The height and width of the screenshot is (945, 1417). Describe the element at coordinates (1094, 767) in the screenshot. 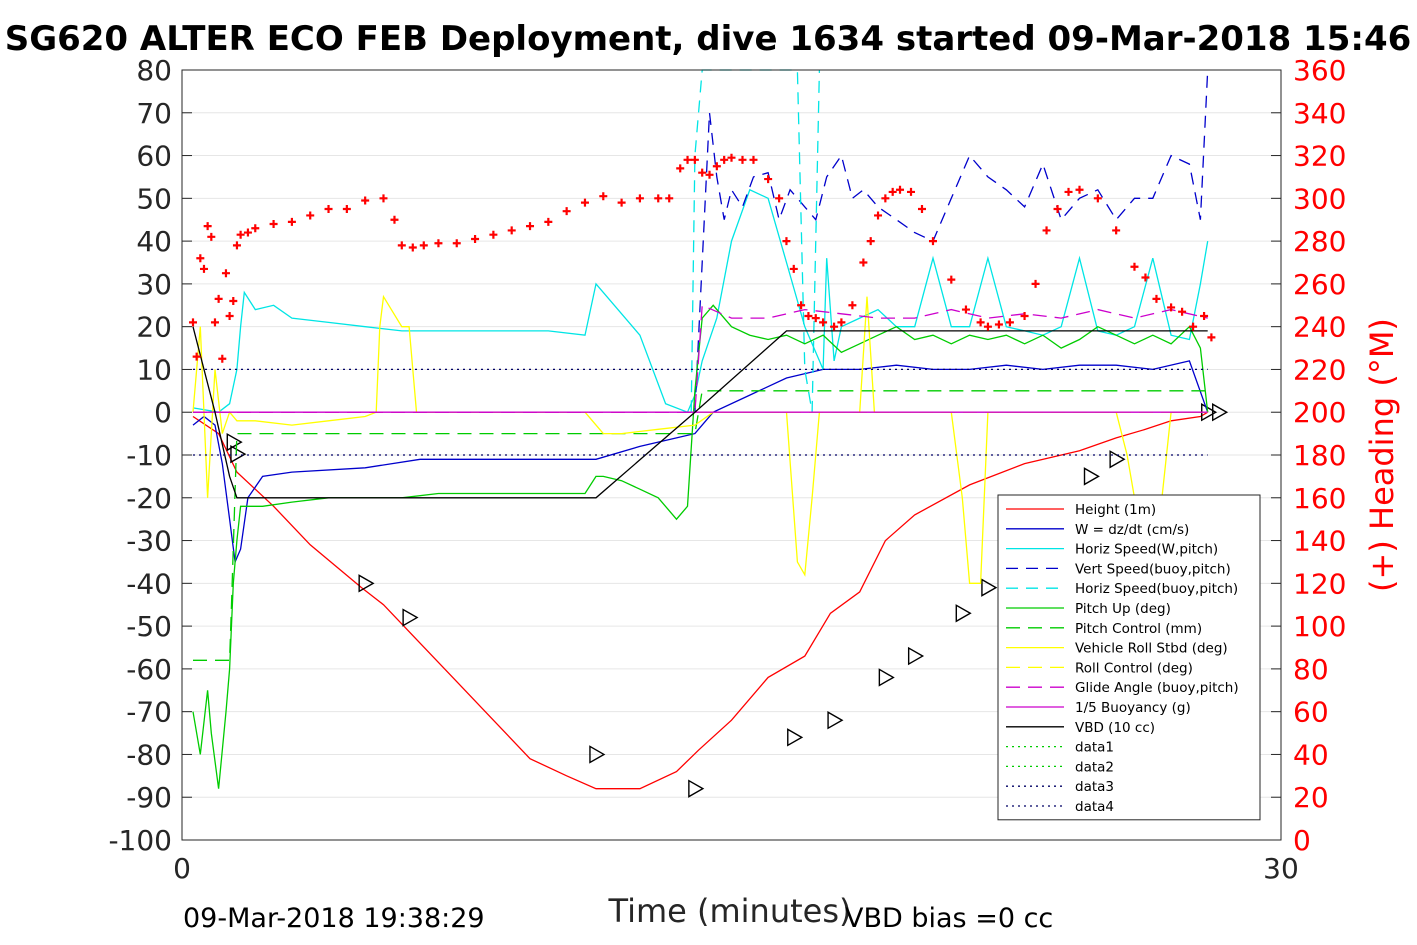

I see `legend-entry: data2` at that location.